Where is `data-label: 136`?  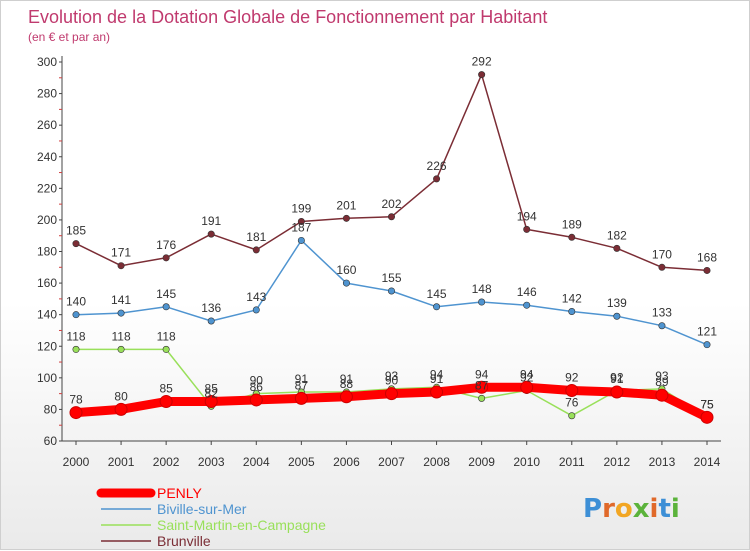 data-label: 136 is located at coordinates (211, 308).